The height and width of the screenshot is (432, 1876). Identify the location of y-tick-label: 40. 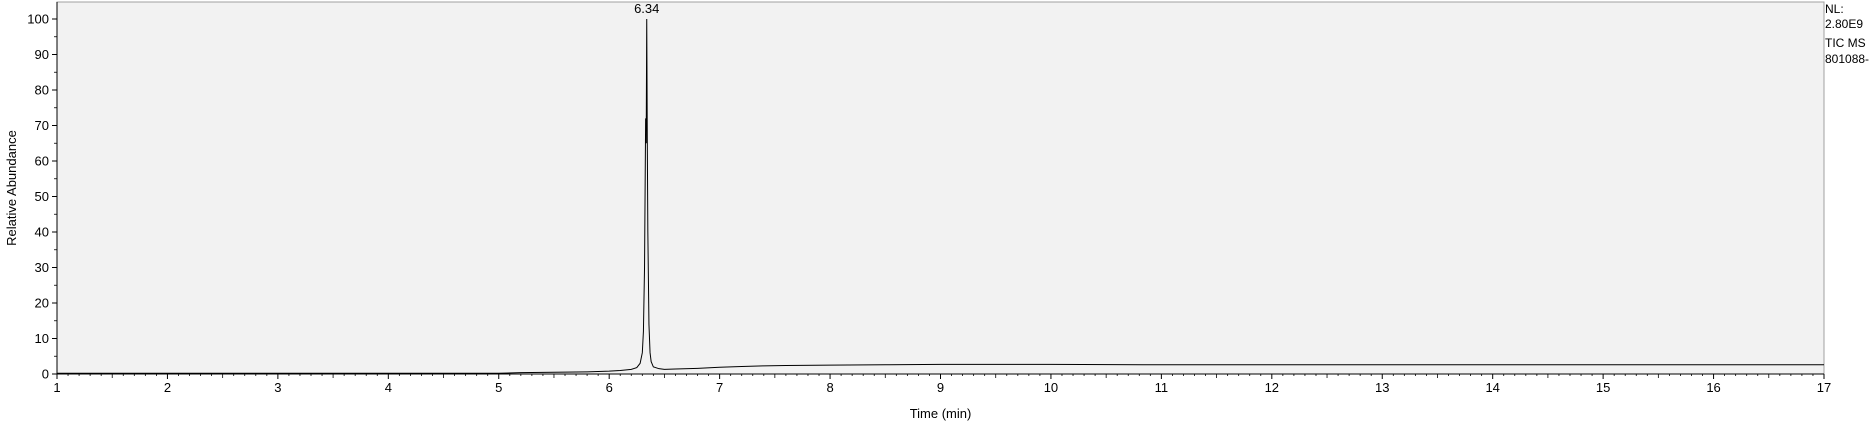
(42, 232).